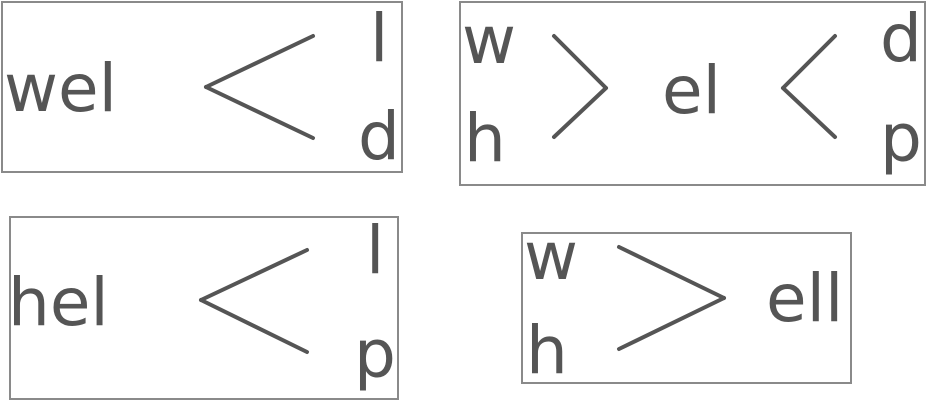 The width and height of the screenshot is (926, 400). Describe the element at coordinates (691, 90) in the screenshot. I see `diagram-2-middle: el` at that location.